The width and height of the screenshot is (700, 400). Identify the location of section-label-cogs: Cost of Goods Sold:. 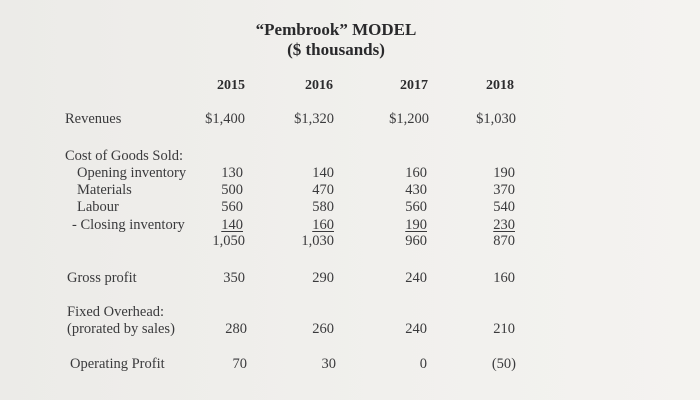
(124, 156).